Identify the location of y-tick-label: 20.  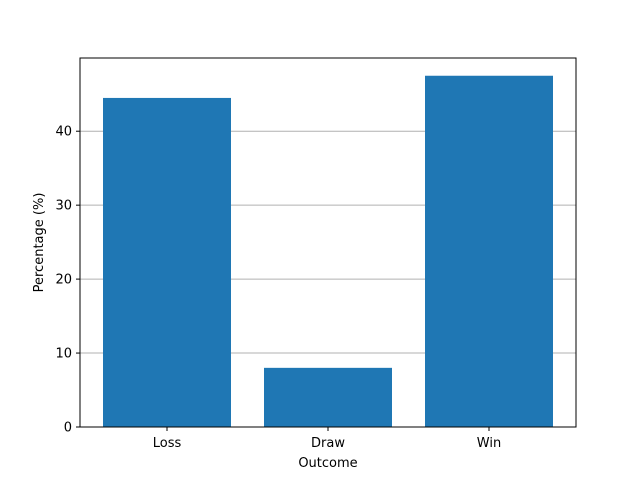
(63, 280).